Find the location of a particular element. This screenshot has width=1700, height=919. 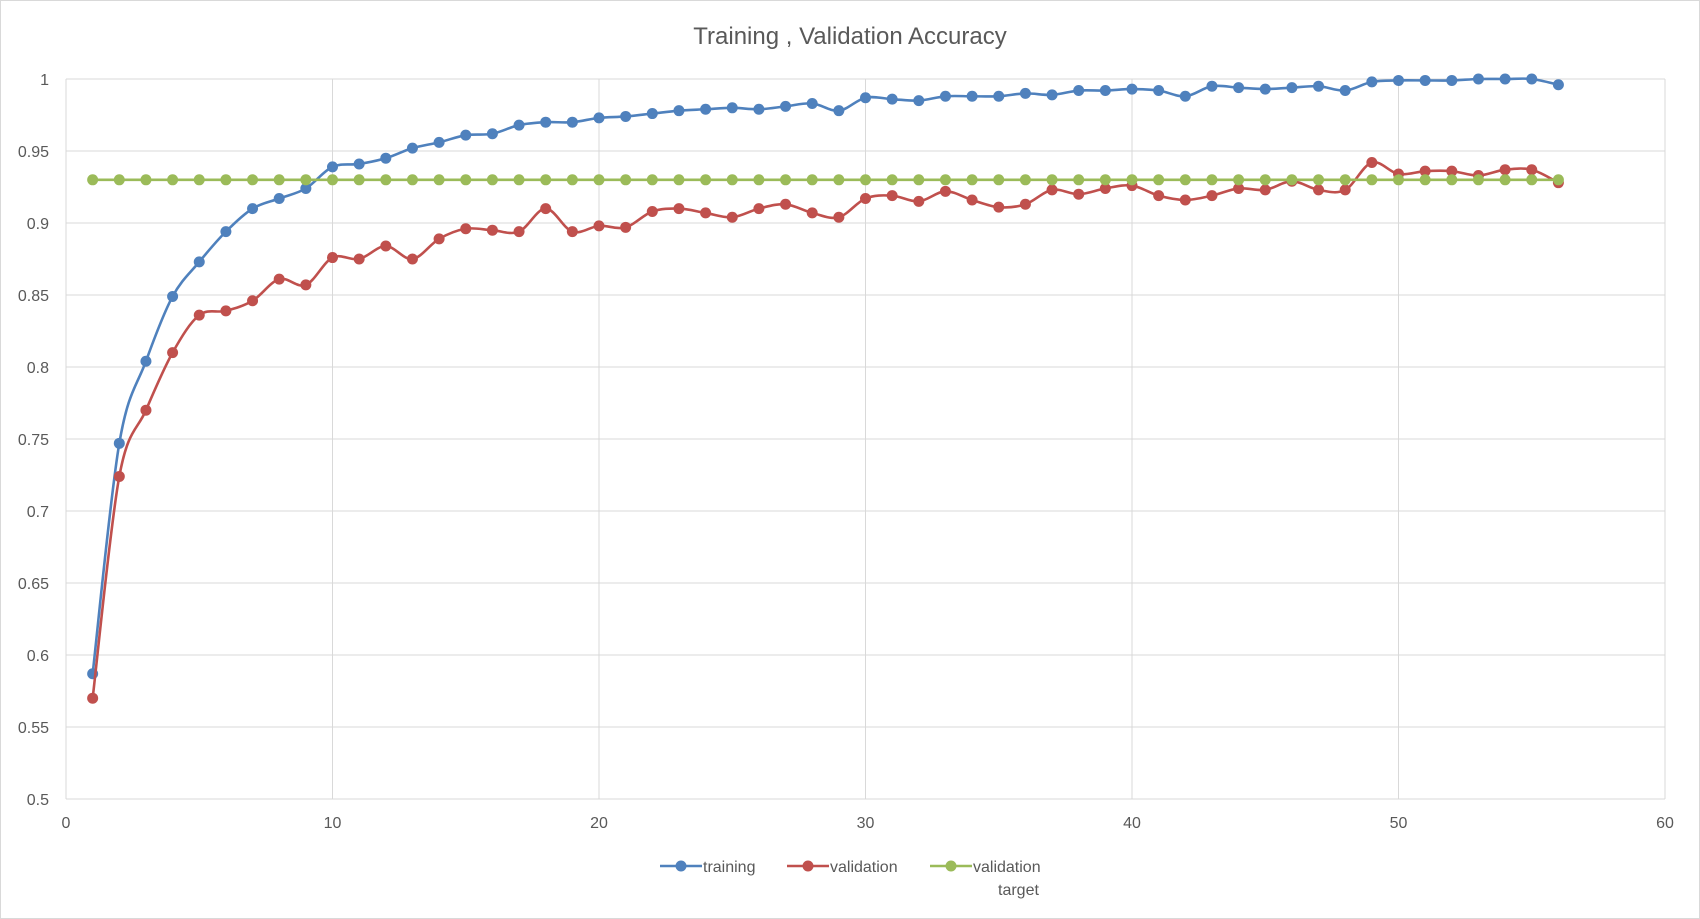

x-tick-label: 60 is located at coordinates (1665, 823).